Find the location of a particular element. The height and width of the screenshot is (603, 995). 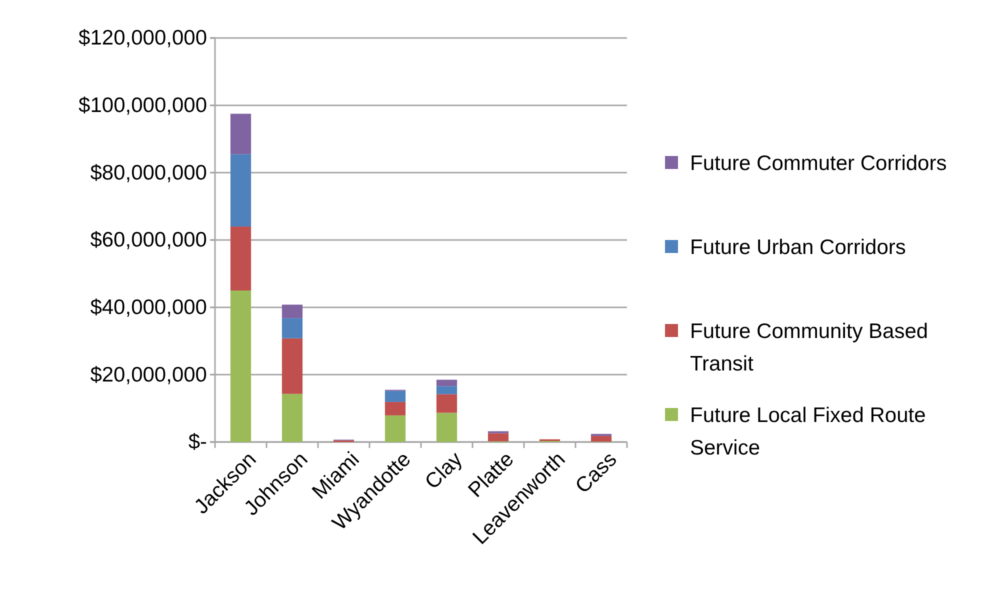

y-tick-label: $20,000,000 is located at coordinates (148, 374).